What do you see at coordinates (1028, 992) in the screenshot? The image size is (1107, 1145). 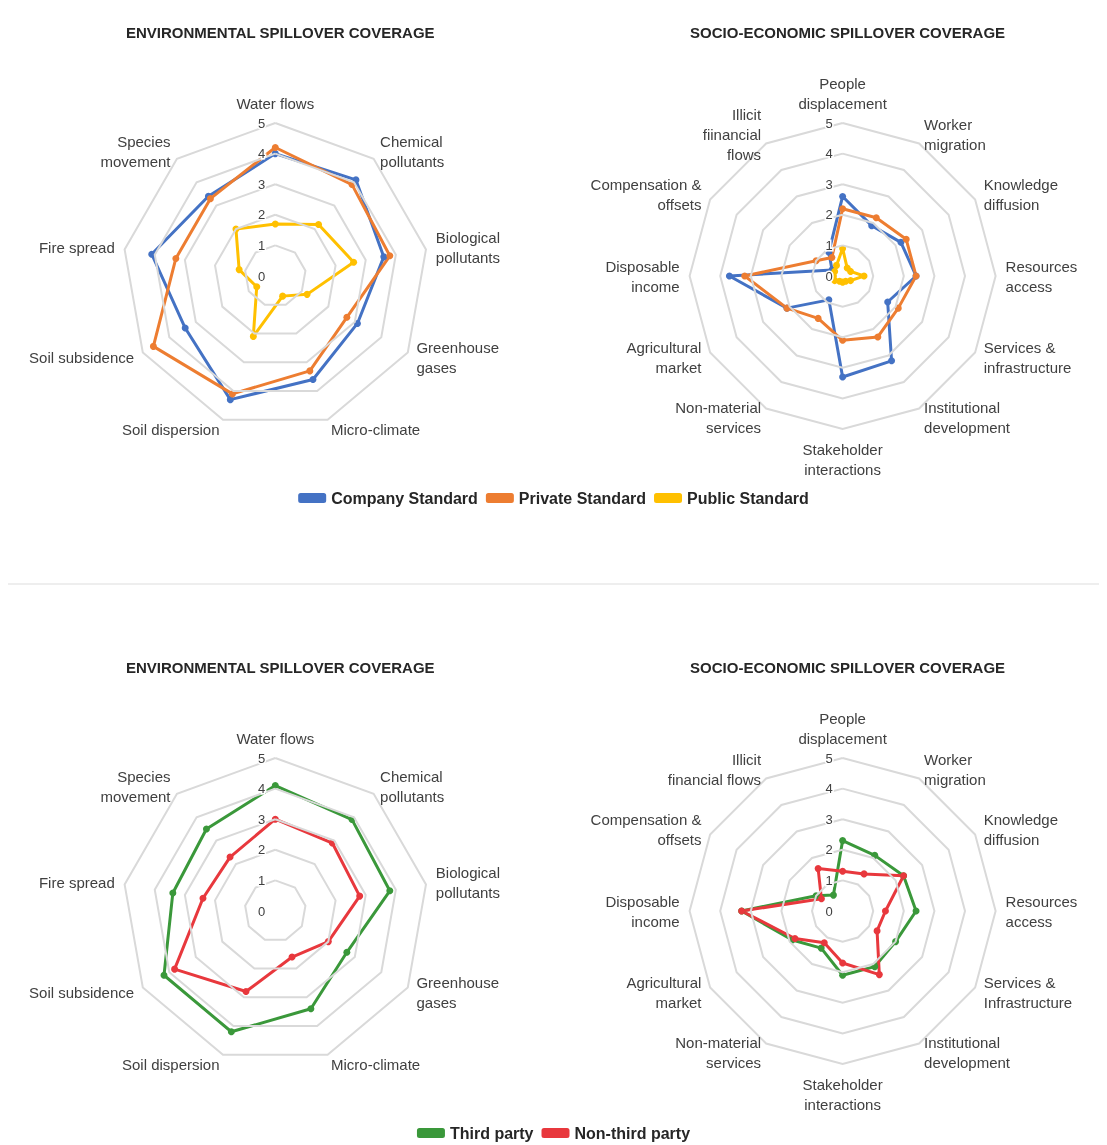 I see `spoke-label: Services & Infrastructure` at bounding box center [1028, 992].